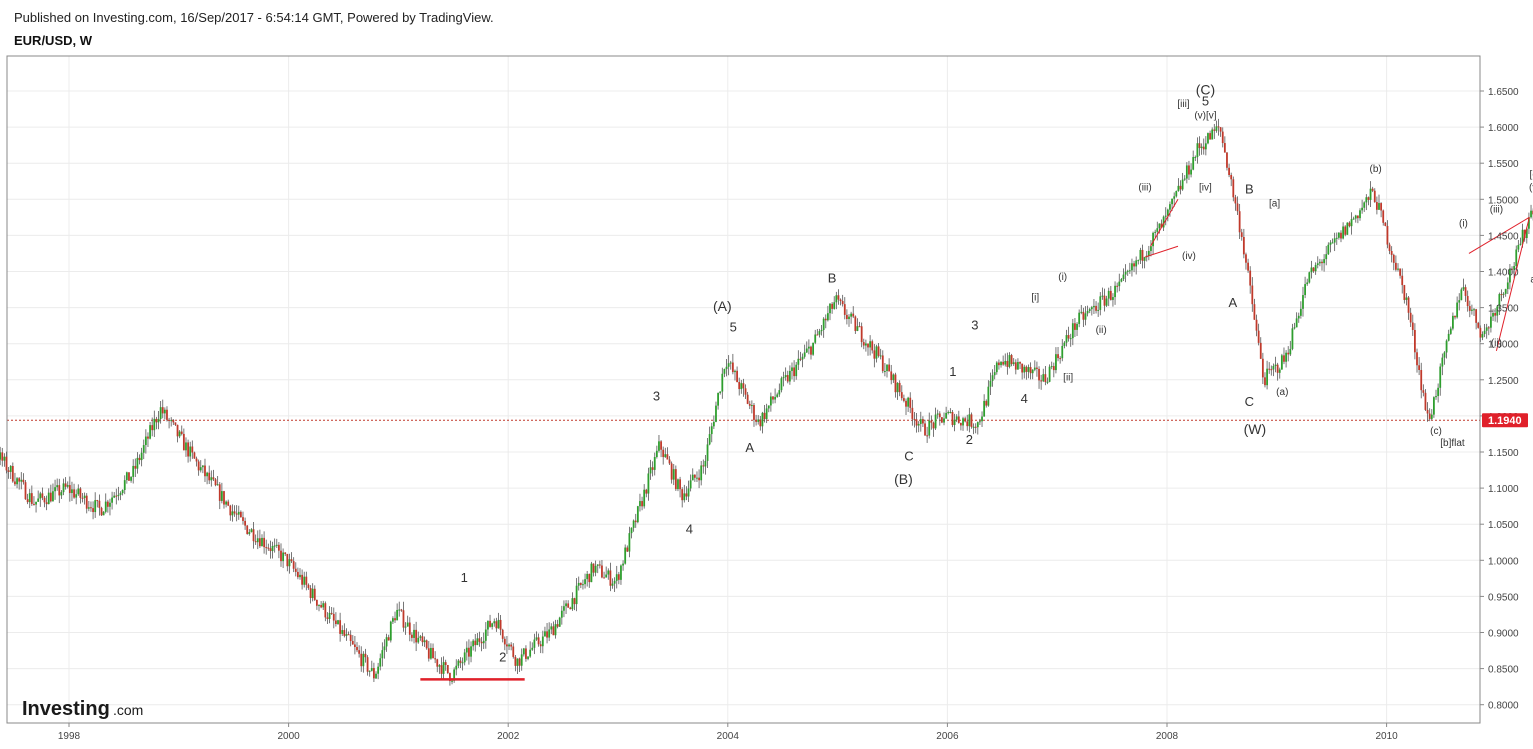  Describe the element at coordinates (1068, 378) in the screenshot. I see `wave-label: [ii]` at that location.